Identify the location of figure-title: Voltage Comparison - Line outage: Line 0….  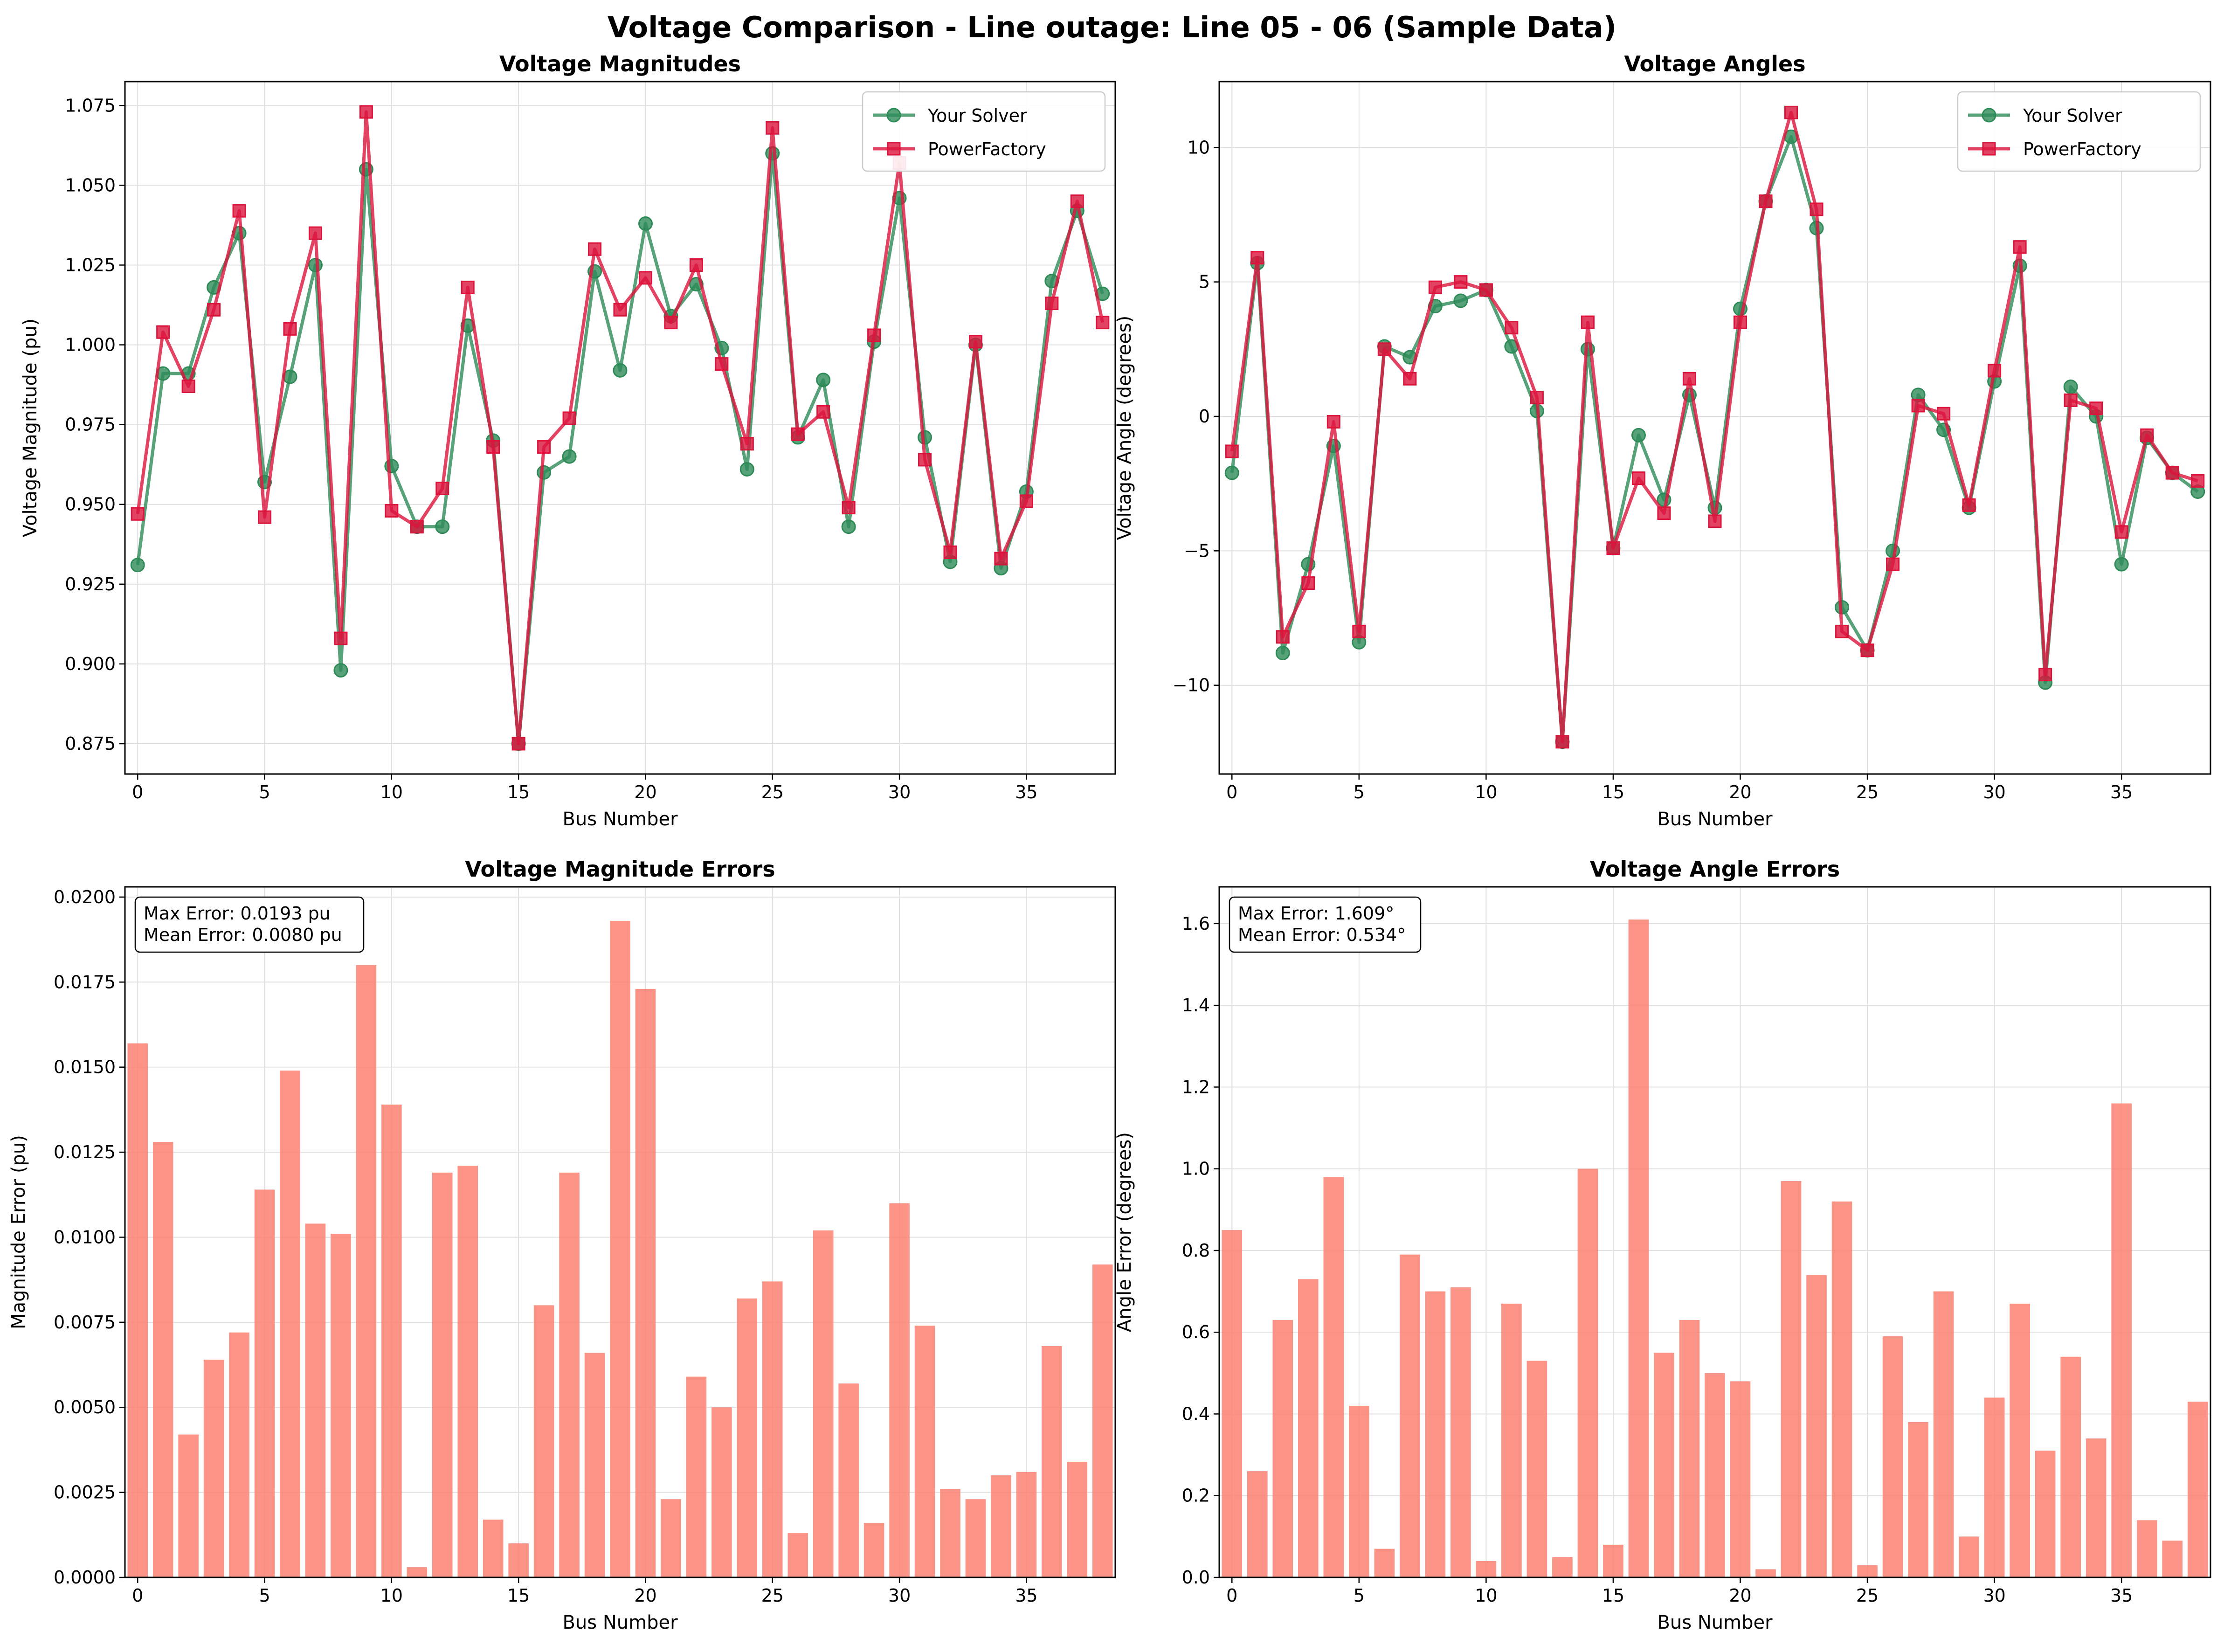
(1112, 27).